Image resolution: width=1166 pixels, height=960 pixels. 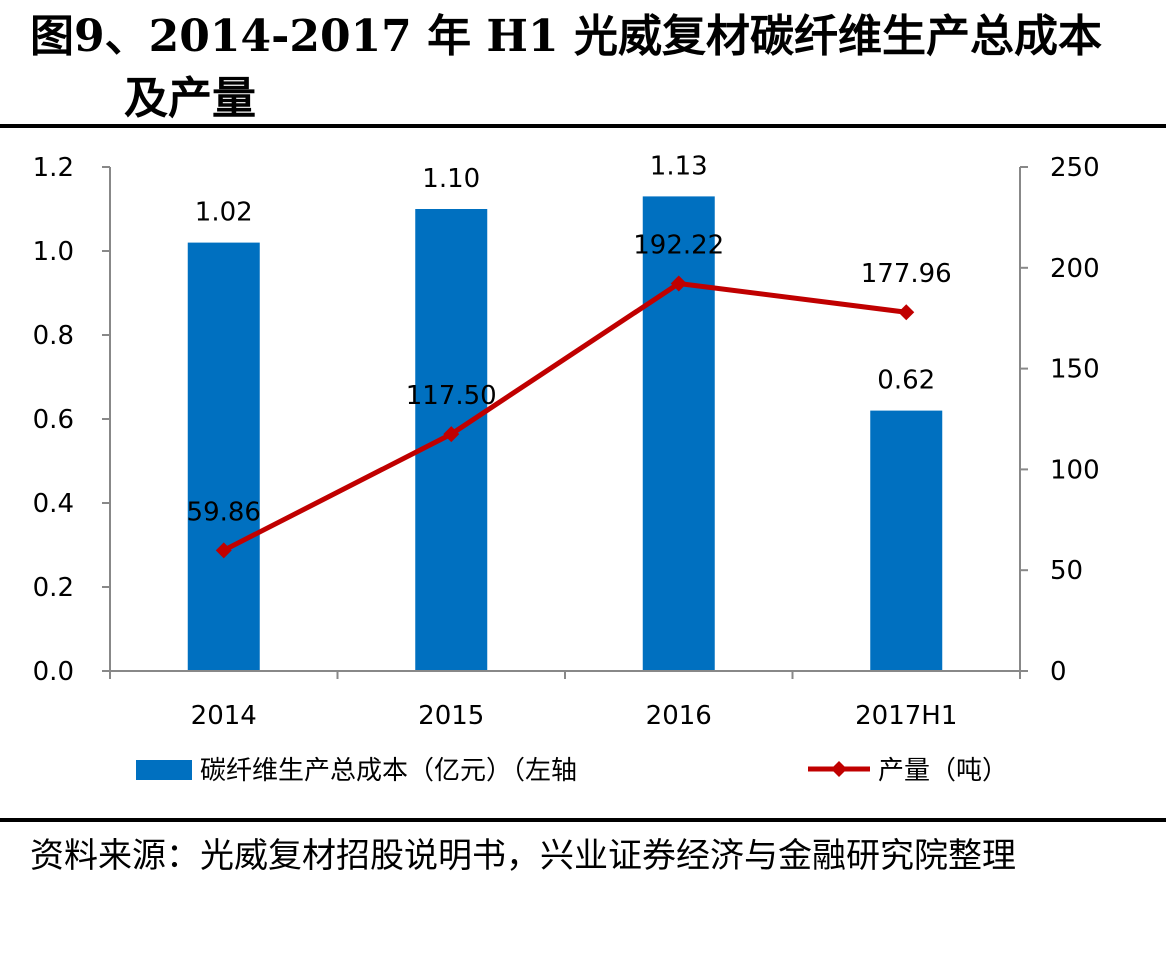 What do you see at coordinates (1075, 168) in the screenshot?
I see `right-tick-label: 250` at bounding box center [1075, 168].